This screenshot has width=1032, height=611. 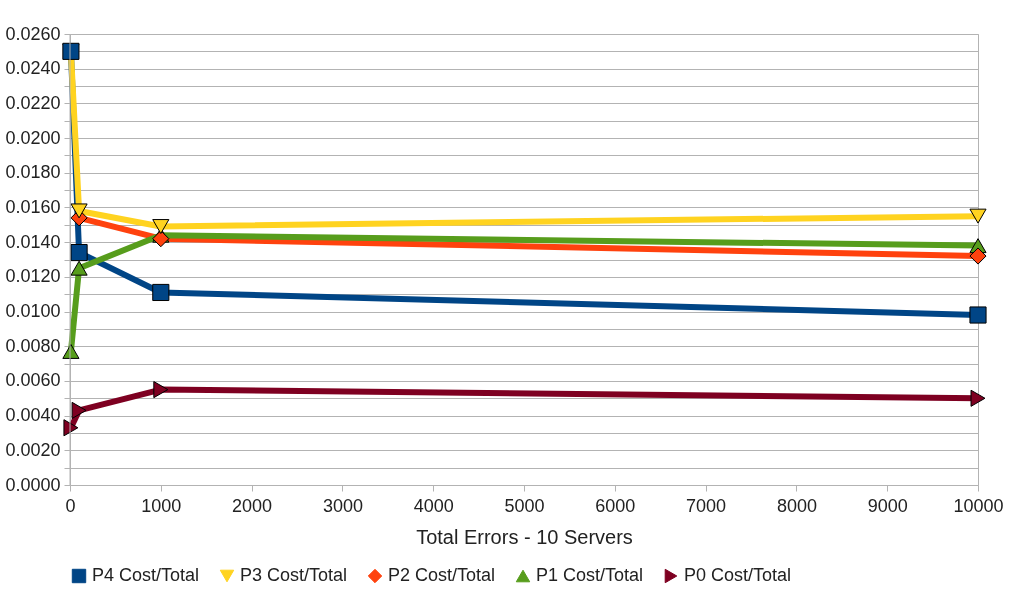 I want to click on y-tick-label: 0.0040, so click(x=33, y=415).